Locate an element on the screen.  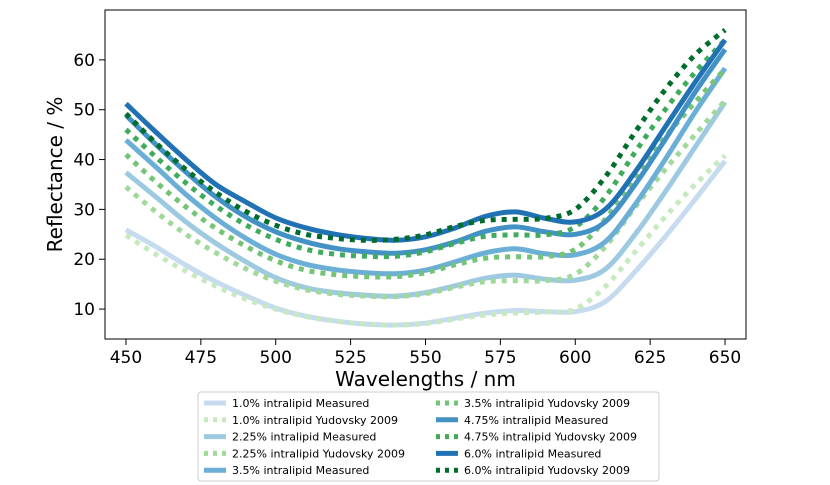
x-tick-label: 475 is located at coordinates (201, 358).